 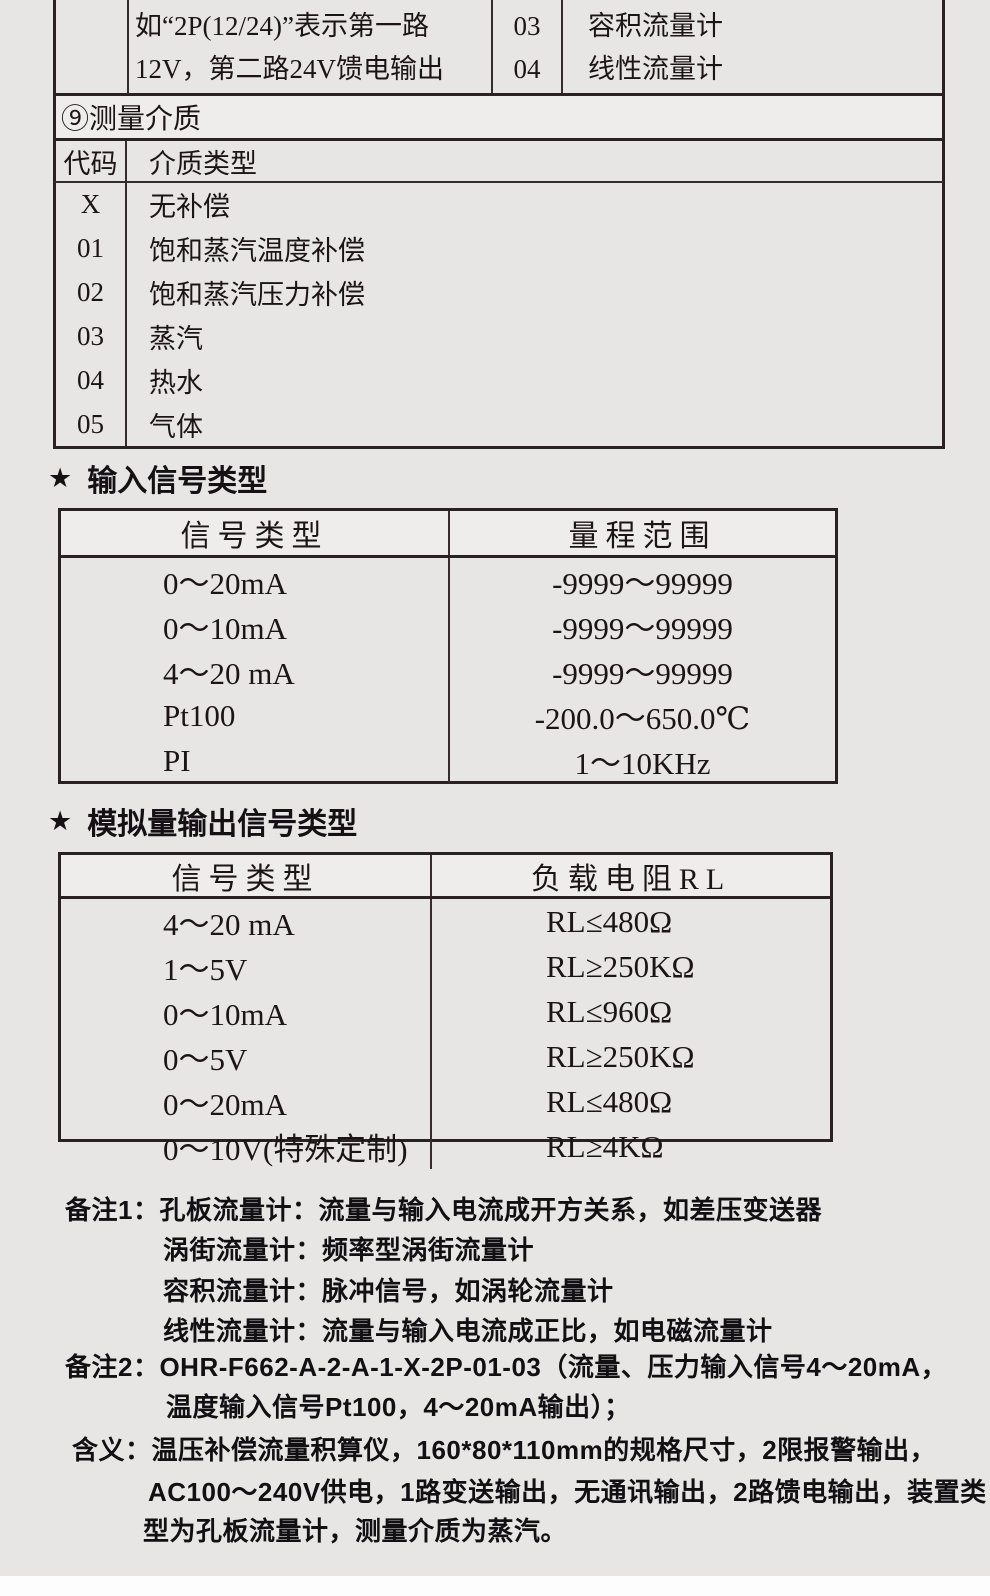 What do you see at coordinates (91, 380) in the screenshot?
I see `medium-code: 04` at bounding box center [91, 380].